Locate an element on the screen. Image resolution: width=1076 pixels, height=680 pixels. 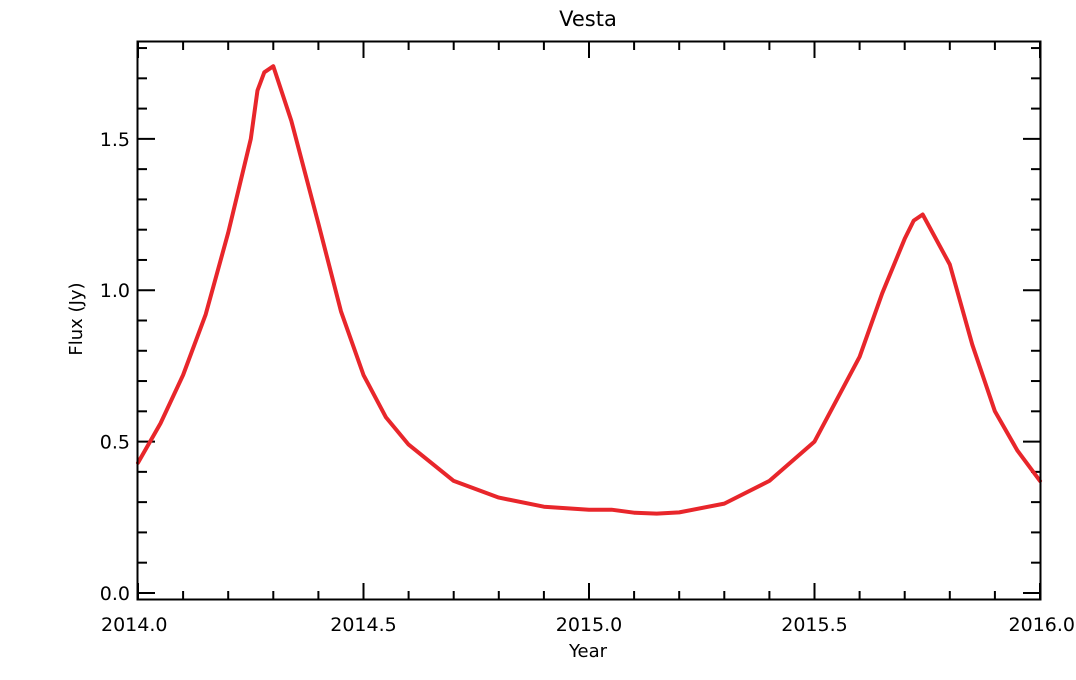
y-axis-label: Flux (Jy) is located at coordinates (76, 318).